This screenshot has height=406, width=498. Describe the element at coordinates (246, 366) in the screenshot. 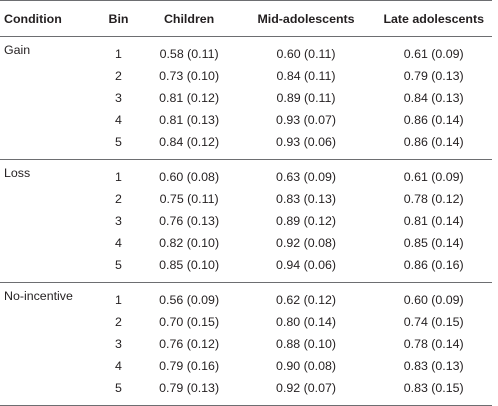

I see `table-row: 4 0.79 (0.16) 0.90 (0.08) 0.83 (0.13)` at that location.